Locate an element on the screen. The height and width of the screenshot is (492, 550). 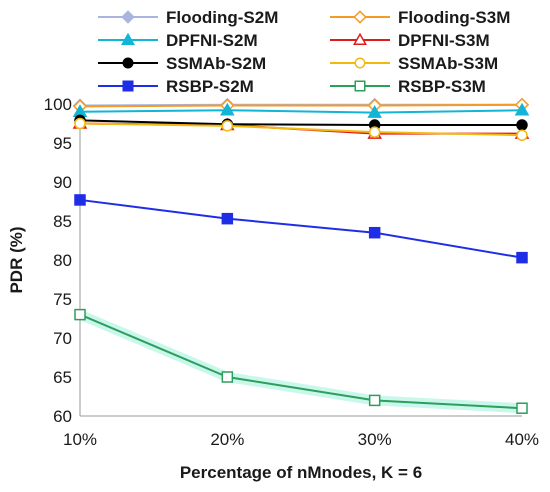
x-tick-label: 10% is located at coordinates (80, 439).